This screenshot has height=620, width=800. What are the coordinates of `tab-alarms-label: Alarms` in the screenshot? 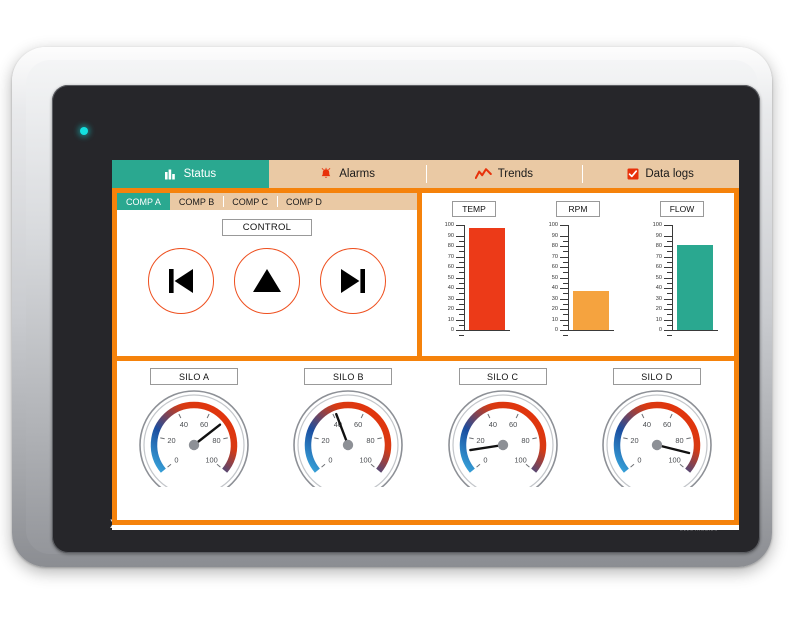 It's located at (357, 174).